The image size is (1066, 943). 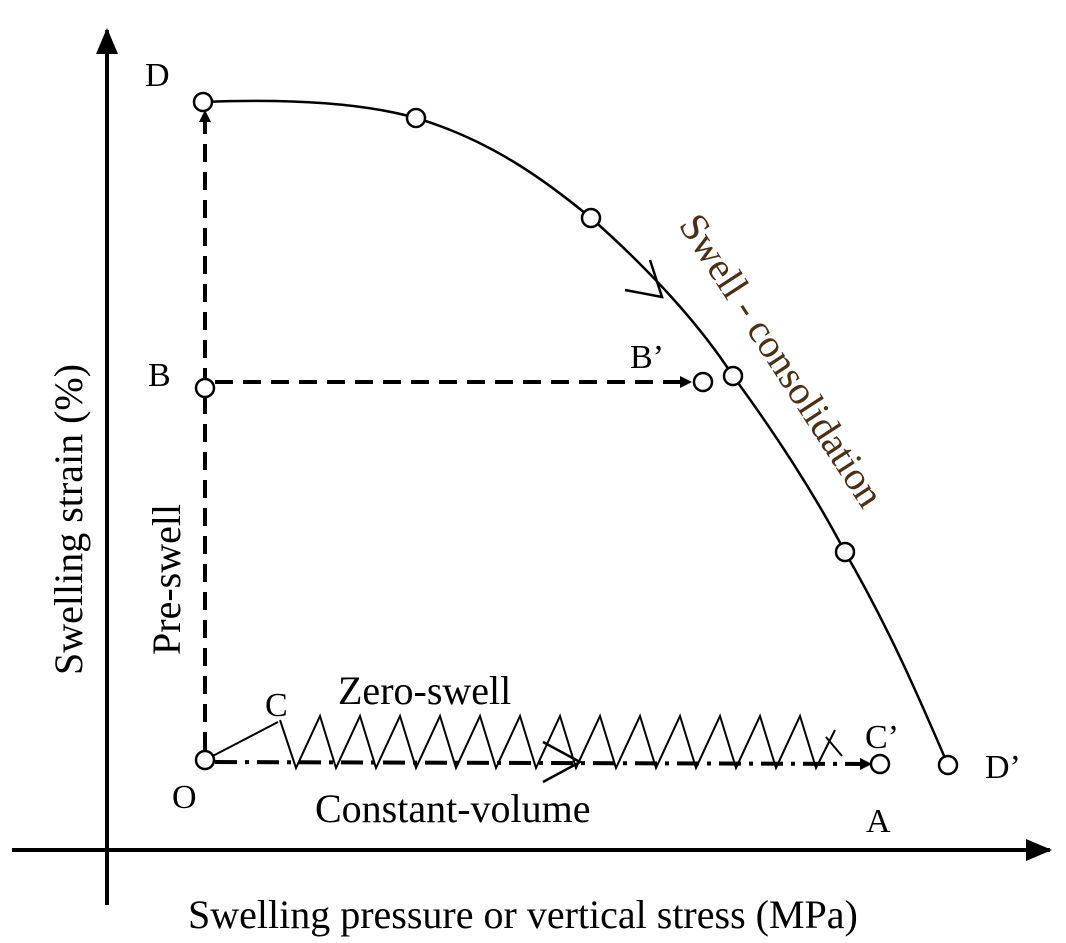 What do you see at coordinates (1003, 767) in the screenshot?
I see `point-label: D’` at bounding box center [1003, 767].